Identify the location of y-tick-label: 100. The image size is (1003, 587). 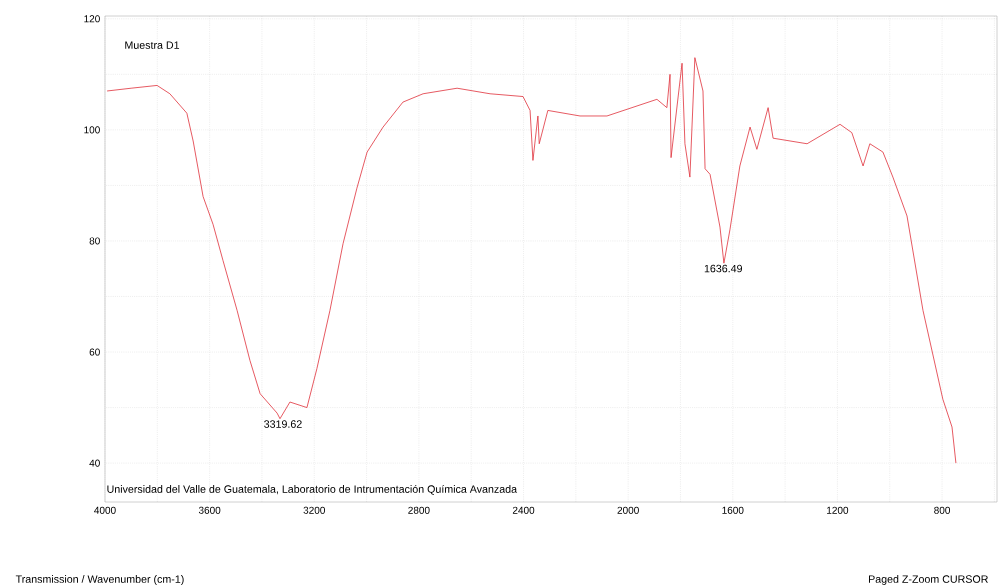
(92, 130).